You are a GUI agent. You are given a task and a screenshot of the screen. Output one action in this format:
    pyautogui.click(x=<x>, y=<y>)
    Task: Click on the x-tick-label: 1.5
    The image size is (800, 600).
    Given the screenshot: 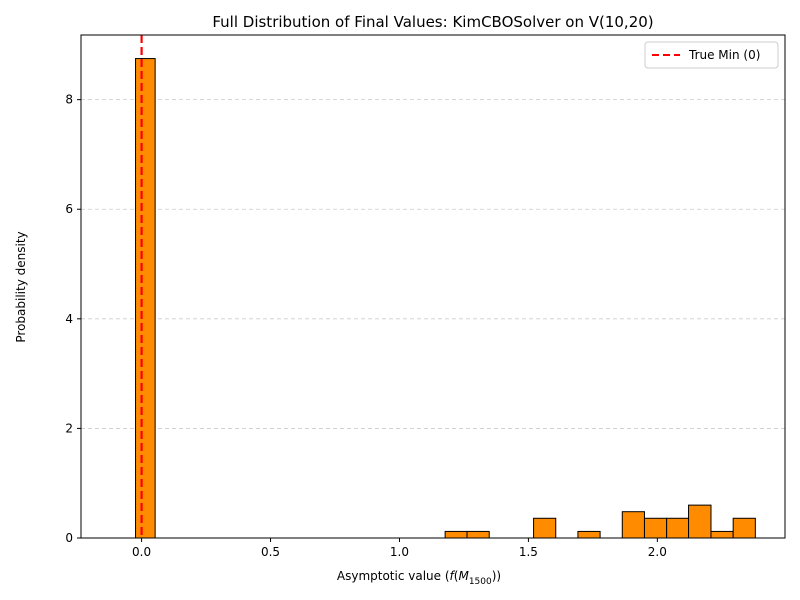 What is the action you would take?
    pyautogui.click(x=528, y=552)
    